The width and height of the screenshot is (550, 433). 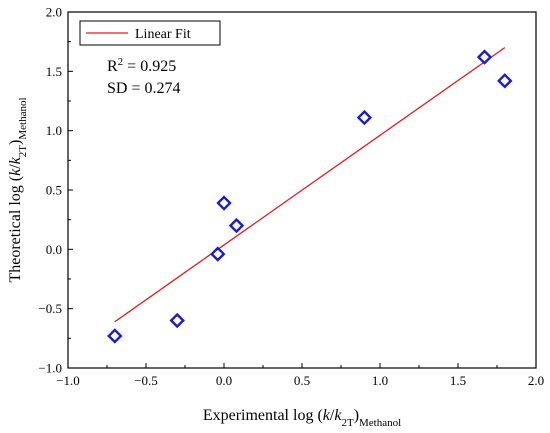 What do you see at coordinates (163, 34) in the screenshot?
I see `legend-label: Linear Fit` at bounding box center [163, 34].